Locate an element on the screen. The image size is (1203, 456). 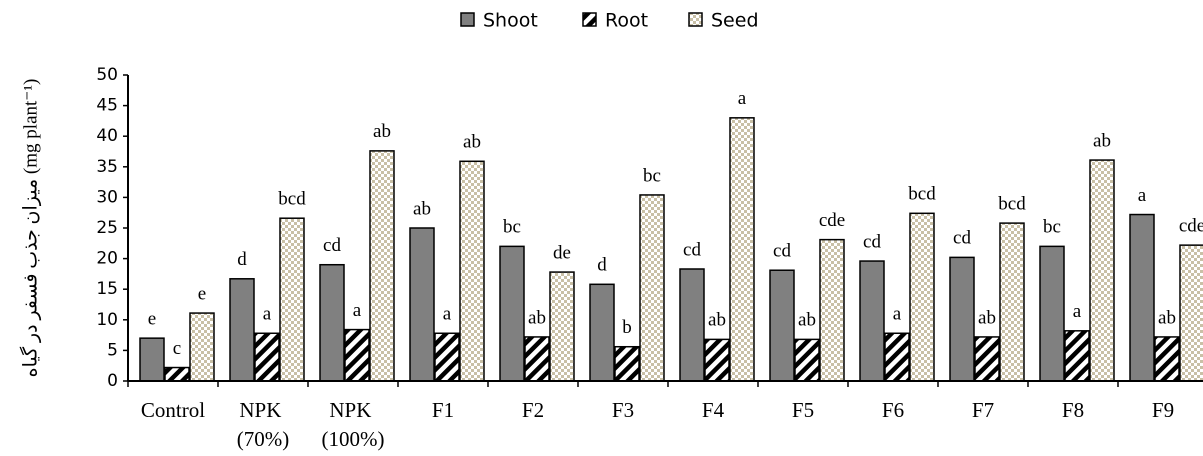
y-tick-label: 50 is located at coordinates (107, 75).